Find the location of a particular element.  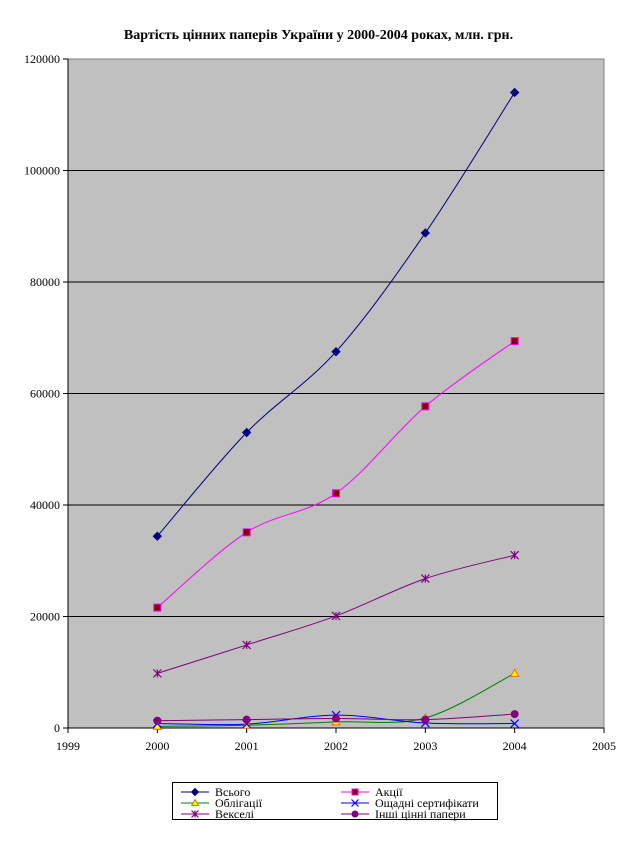

legend-label: Всього is located at coordinates (233, 792).